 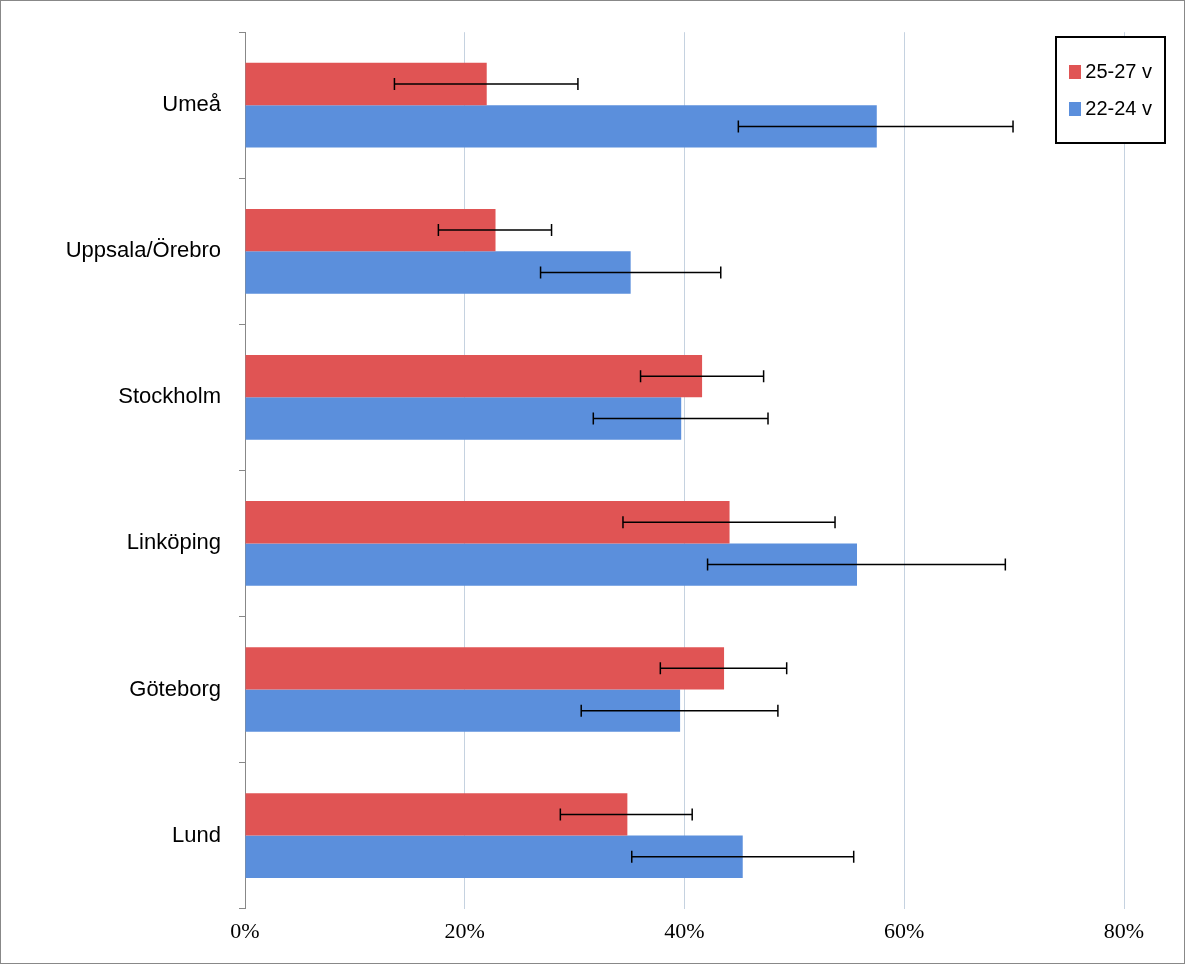 I want to click on x-tick-label: 20%, so click(x=464, y=930).